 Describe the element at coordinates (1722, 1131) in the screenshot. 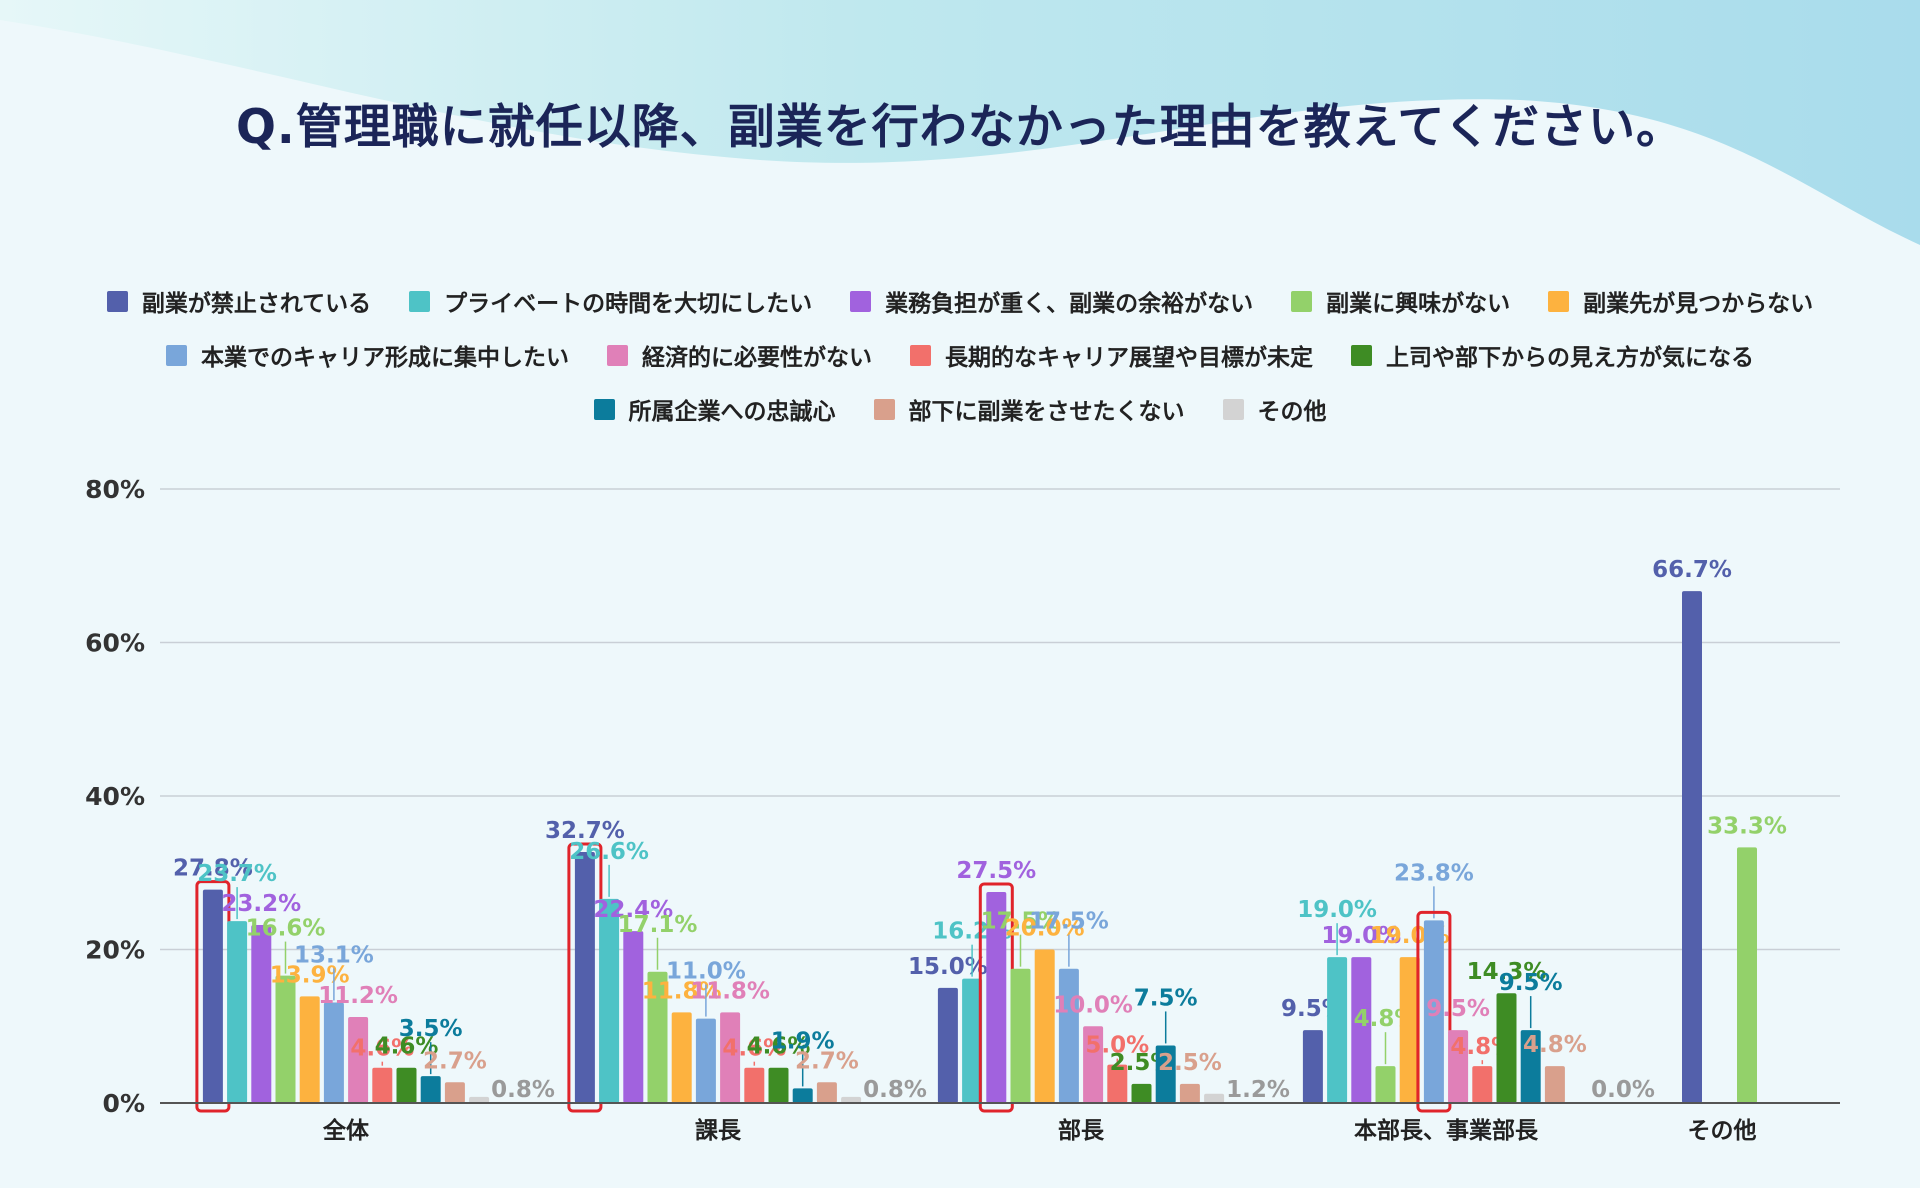

I see `x-category-label: その他` at that location.